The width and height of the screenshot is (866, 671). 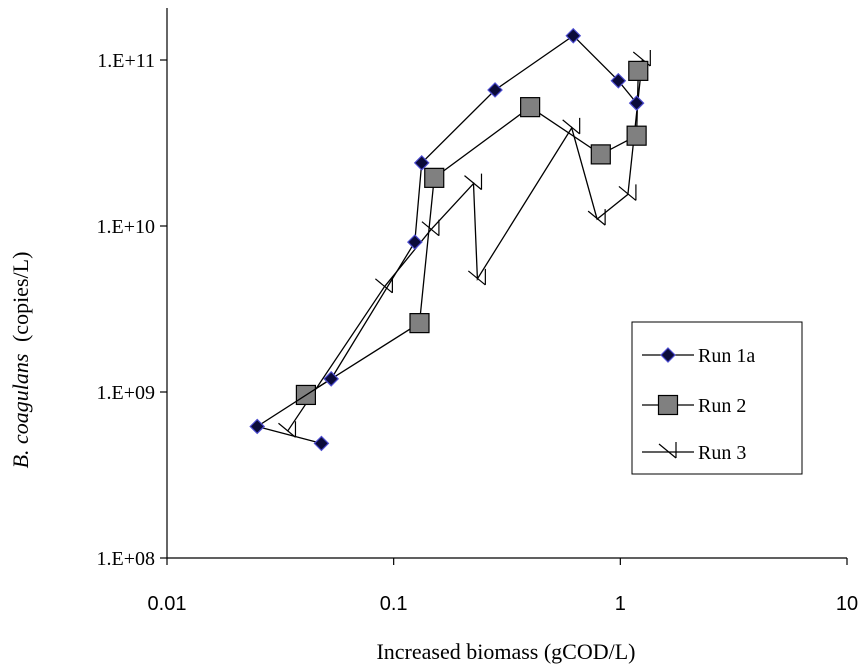 I want to click on y-tick-label: 1.E+10, so click(x=126, y=227).